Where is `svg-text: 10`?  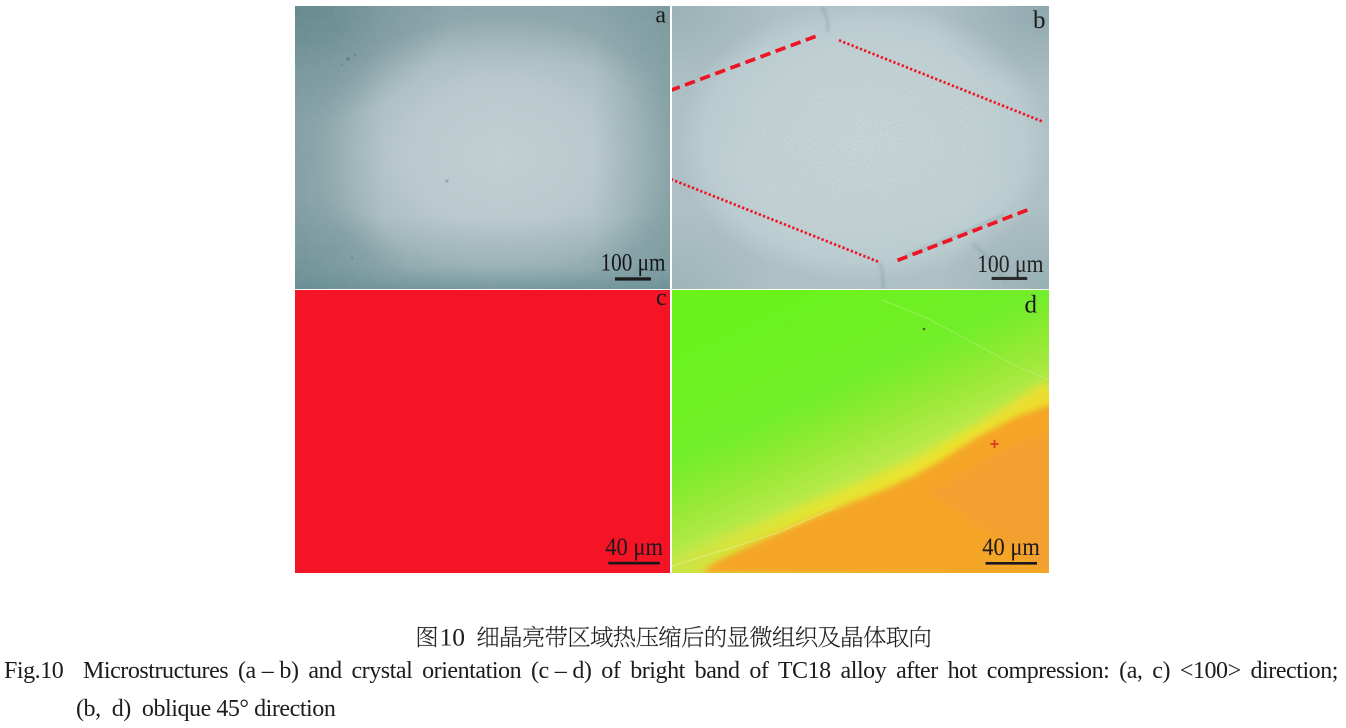
svg-text: 10 is located at coordinates (453, 636).